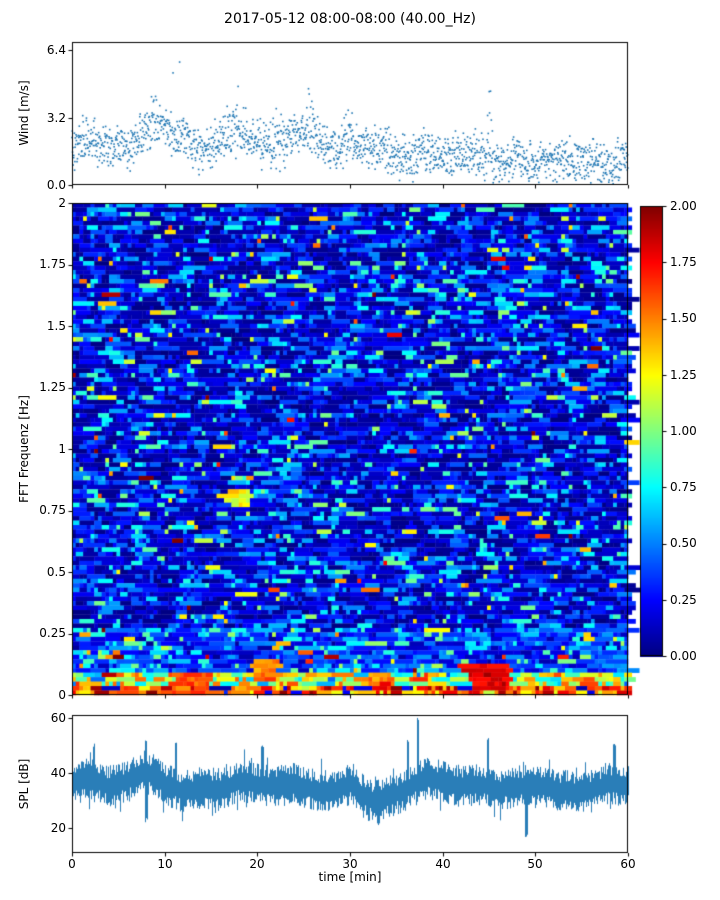  I want to click on fft-ytick-label: 1.75, so click(52, 264).